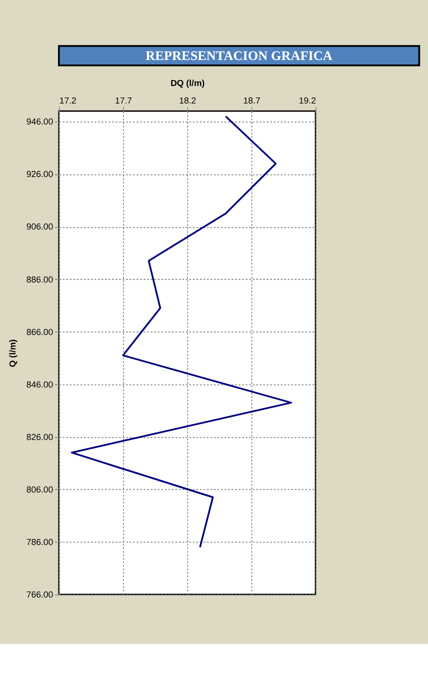  Describe the element at coordinates (307, 101) in the screenshot. I see `x-tick-label: 19.2` at that location.